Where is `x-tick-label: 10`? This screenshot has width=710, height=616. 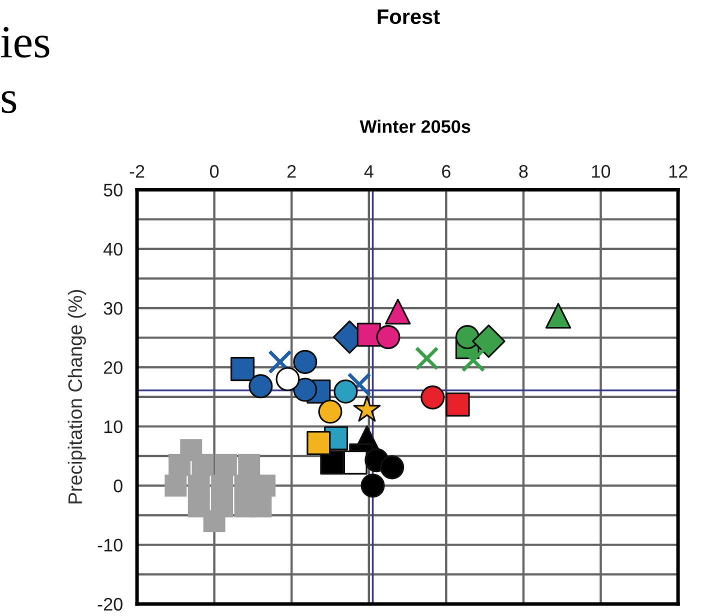
x-tick-label: 10 is located at coordinates (601, 171).